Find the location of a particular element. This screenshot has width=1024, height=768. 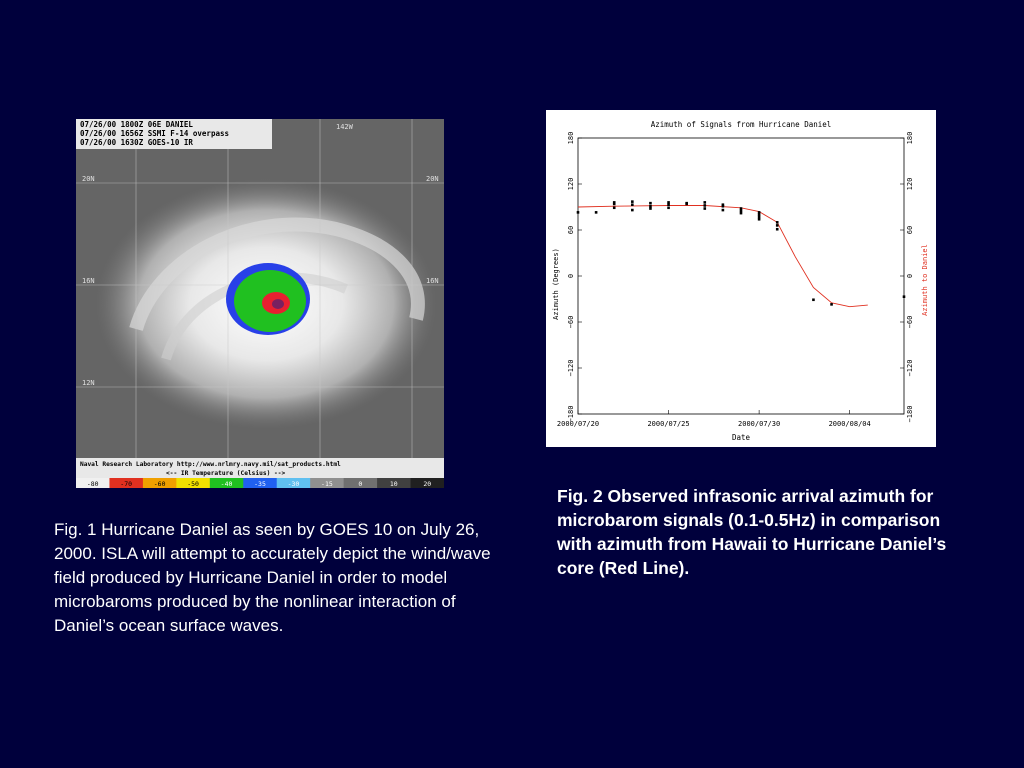

x-tick-label: 2000/08/04 is located at coordinates (850, 424).